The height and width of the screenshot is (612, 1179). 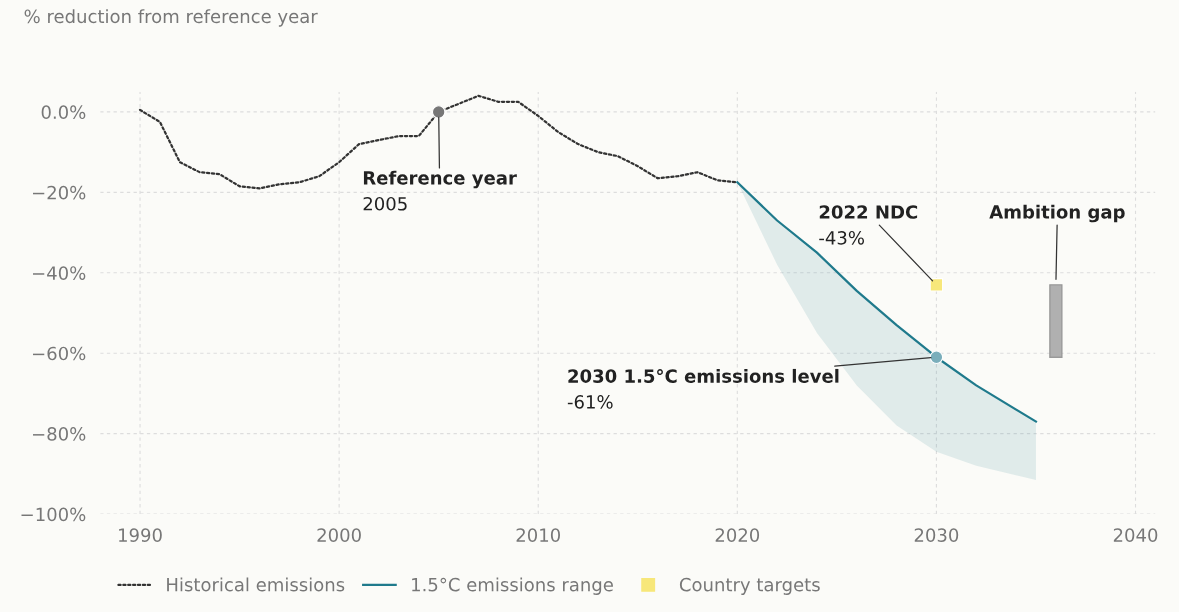 I want to click on annotation: 2022 NDC -43%, so click(x=868, y=225).